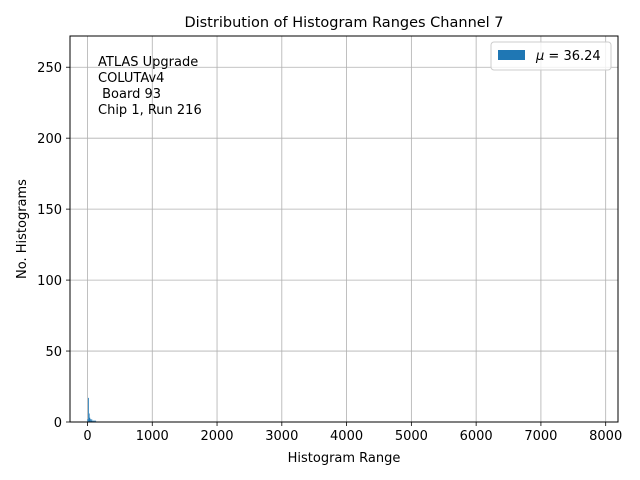 This screenshot has width=640, height=480. What do you see at coordinates (148, 62) in the screenshot?
I see `annotation-line-1: ATLAS Upgrade` at bounding box center [148, 62].